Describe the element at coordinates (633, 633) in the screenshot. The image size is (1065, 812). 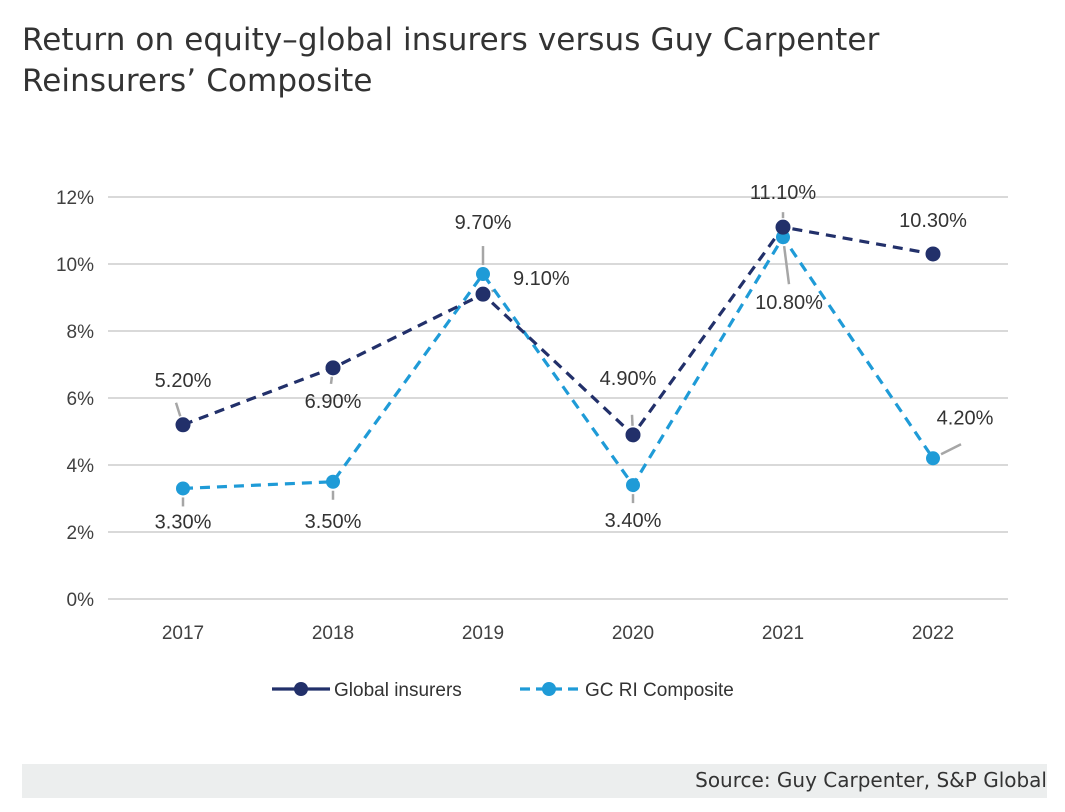
I see `x-tick-label: 2020` at that location.